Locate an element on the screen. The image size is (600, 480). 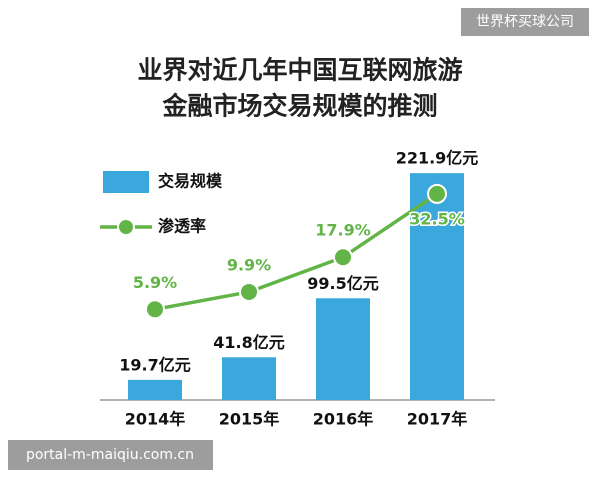
line-value-label: 17.9% is located at coordinates (343, 230).